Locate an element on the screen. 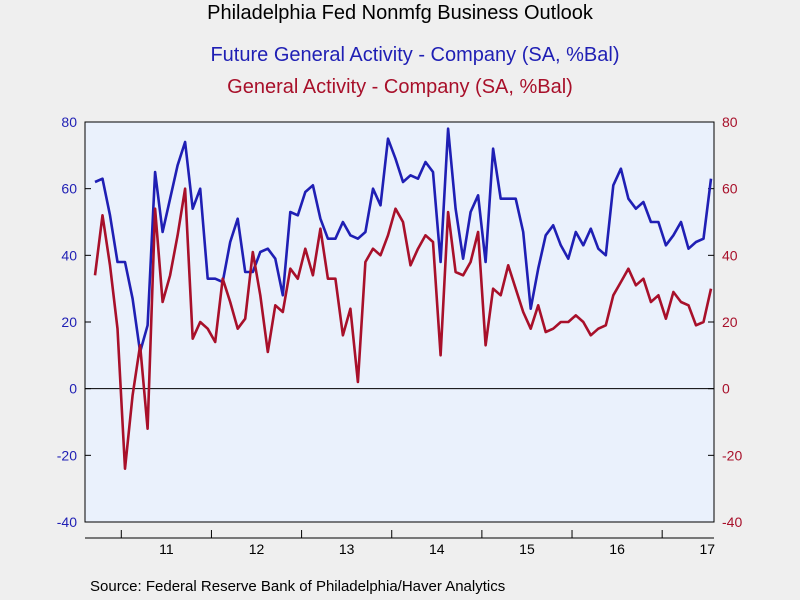 This screenshot has width=800, height=600. y-tick-label-left: 80 is located at coordinates (69, 122).